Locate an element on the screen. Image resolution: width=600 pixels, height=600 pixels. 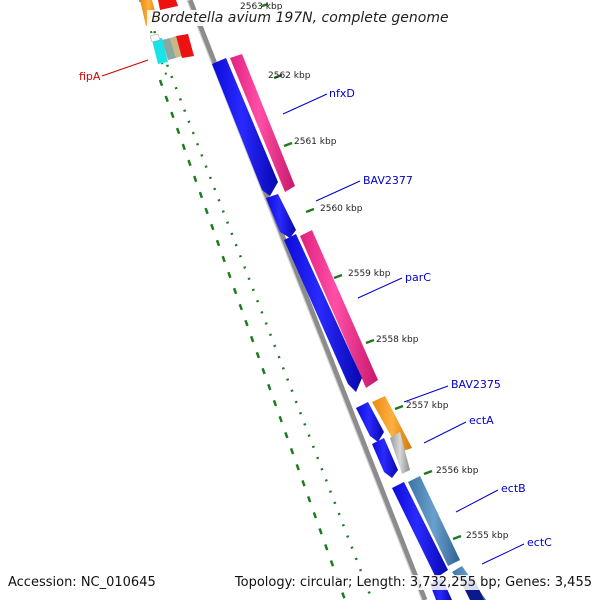
map-title: Bordetella avium 197N, complete genome is located at coordinates (300, 18).